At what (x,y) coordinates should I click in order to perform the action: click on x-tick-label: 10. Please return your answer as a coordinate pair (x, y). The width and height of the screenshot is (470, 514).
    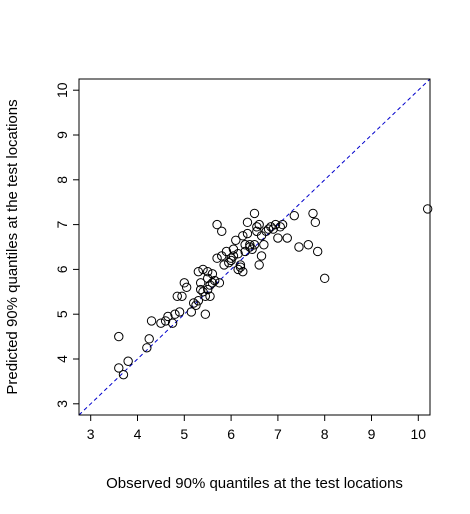
    Looking at the image, I should click on (419, 434).